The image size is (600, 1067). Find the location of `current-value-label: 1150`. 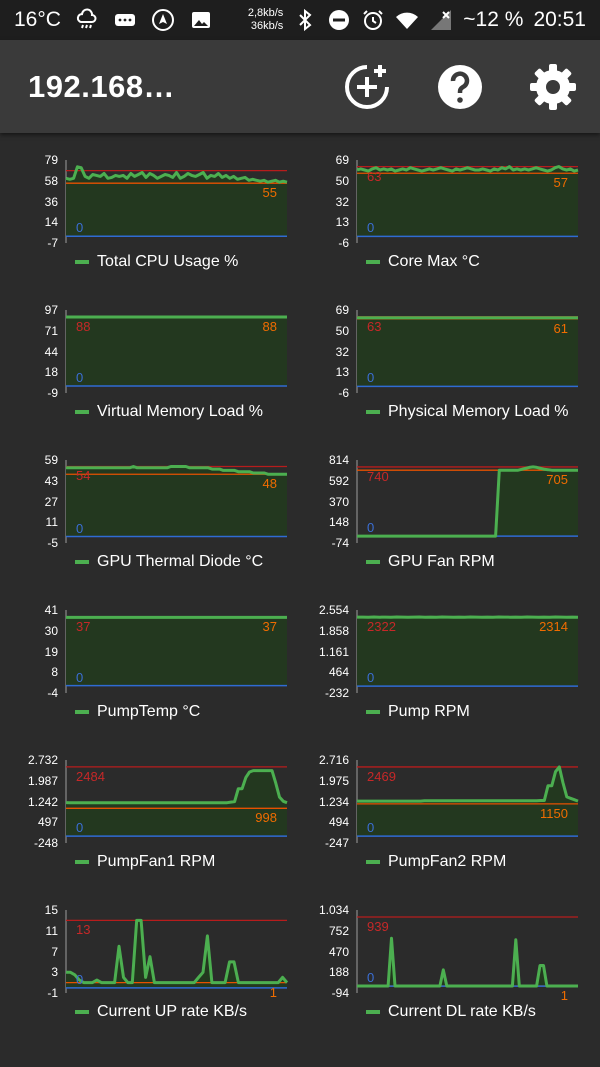

current-value-label: 1150 is located at coordinates (554, 813).